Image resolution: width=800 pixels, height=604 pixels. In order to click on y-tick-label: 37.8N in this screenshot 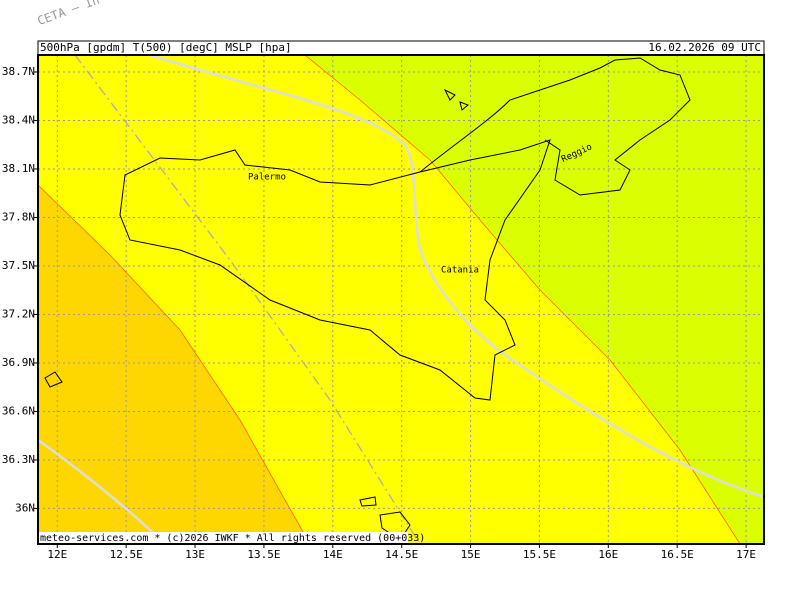, I will do `click(18, 216)`.